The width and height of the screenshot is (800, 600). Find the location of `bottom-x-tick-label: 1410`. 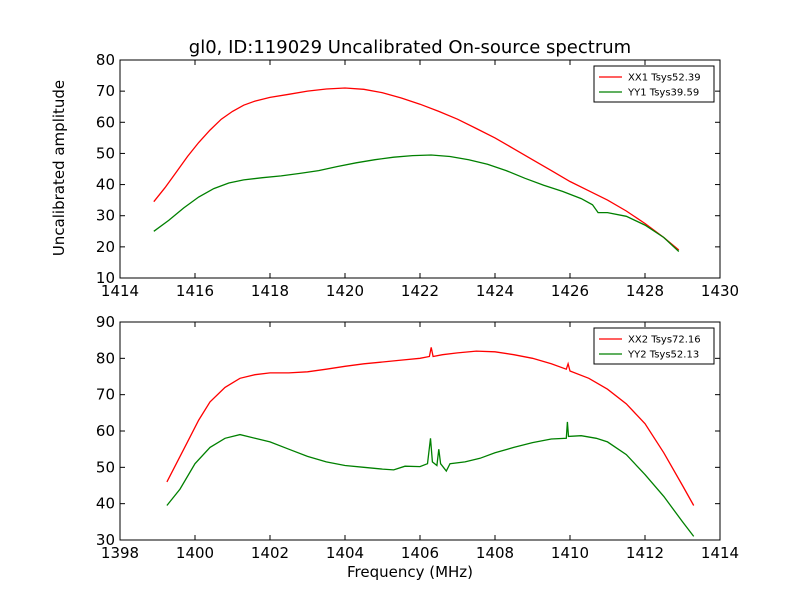

bottom-x-tick-label: 1410 is located at coordinates (570, 553).